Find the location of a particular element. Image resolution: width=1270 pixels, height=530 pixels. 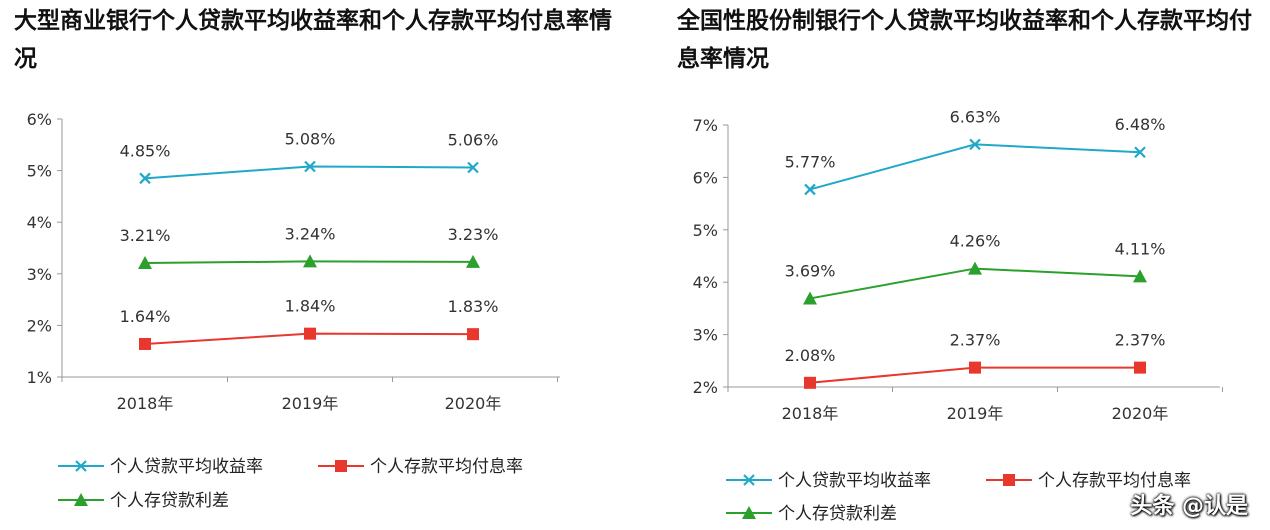

data-label: 6.63% is located at coordinates (975, 116).